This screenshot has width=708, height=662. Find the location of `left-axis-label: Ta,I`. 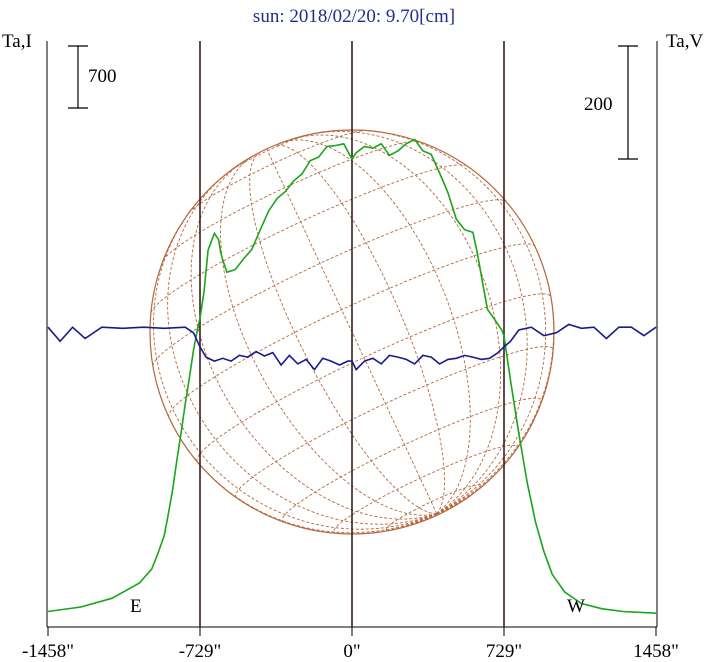

left-axis-label: Ta,I is located at coordinates (17, 41).